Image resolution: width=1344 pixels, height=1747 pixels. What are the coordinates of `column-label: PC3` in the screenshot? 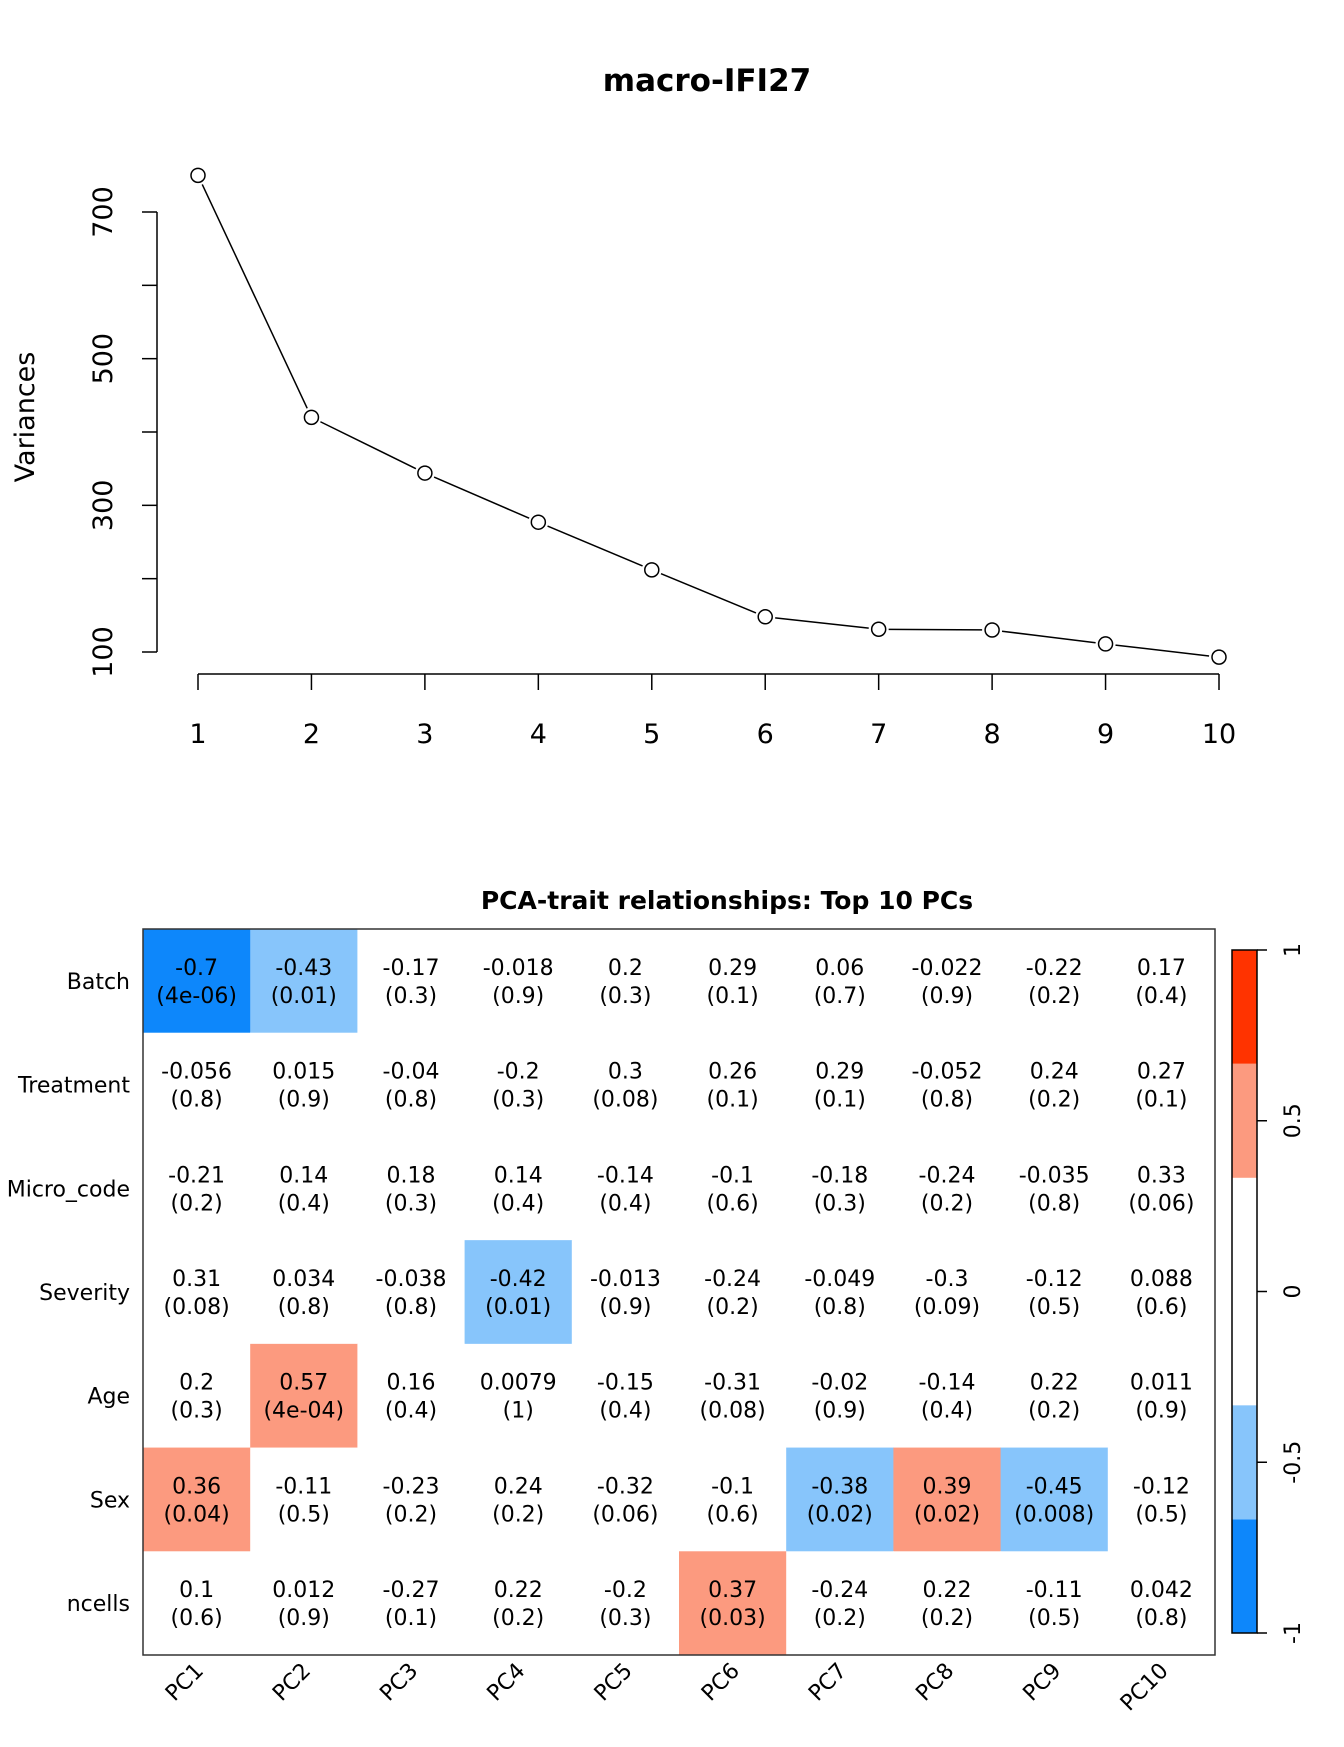 It's located at (399, 1683).